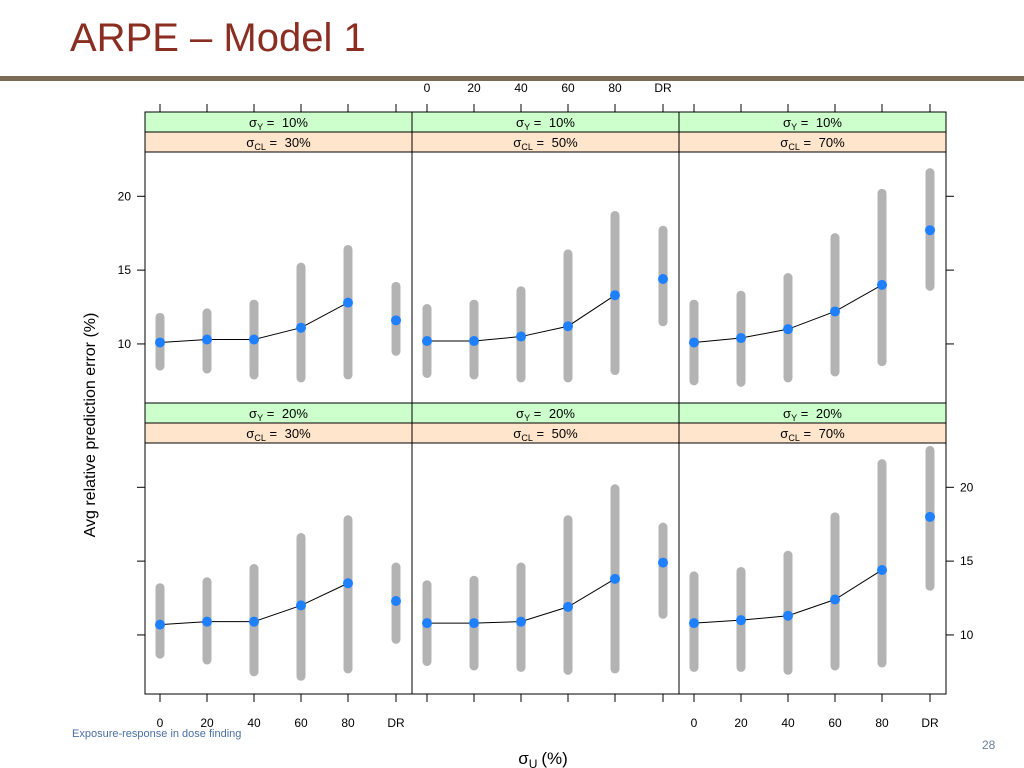 This screenshot has height=768, width=1024. Describe the element at coordinates (125, 344) in the screenshot. I see `y-tick-label-left: 10` at that location.